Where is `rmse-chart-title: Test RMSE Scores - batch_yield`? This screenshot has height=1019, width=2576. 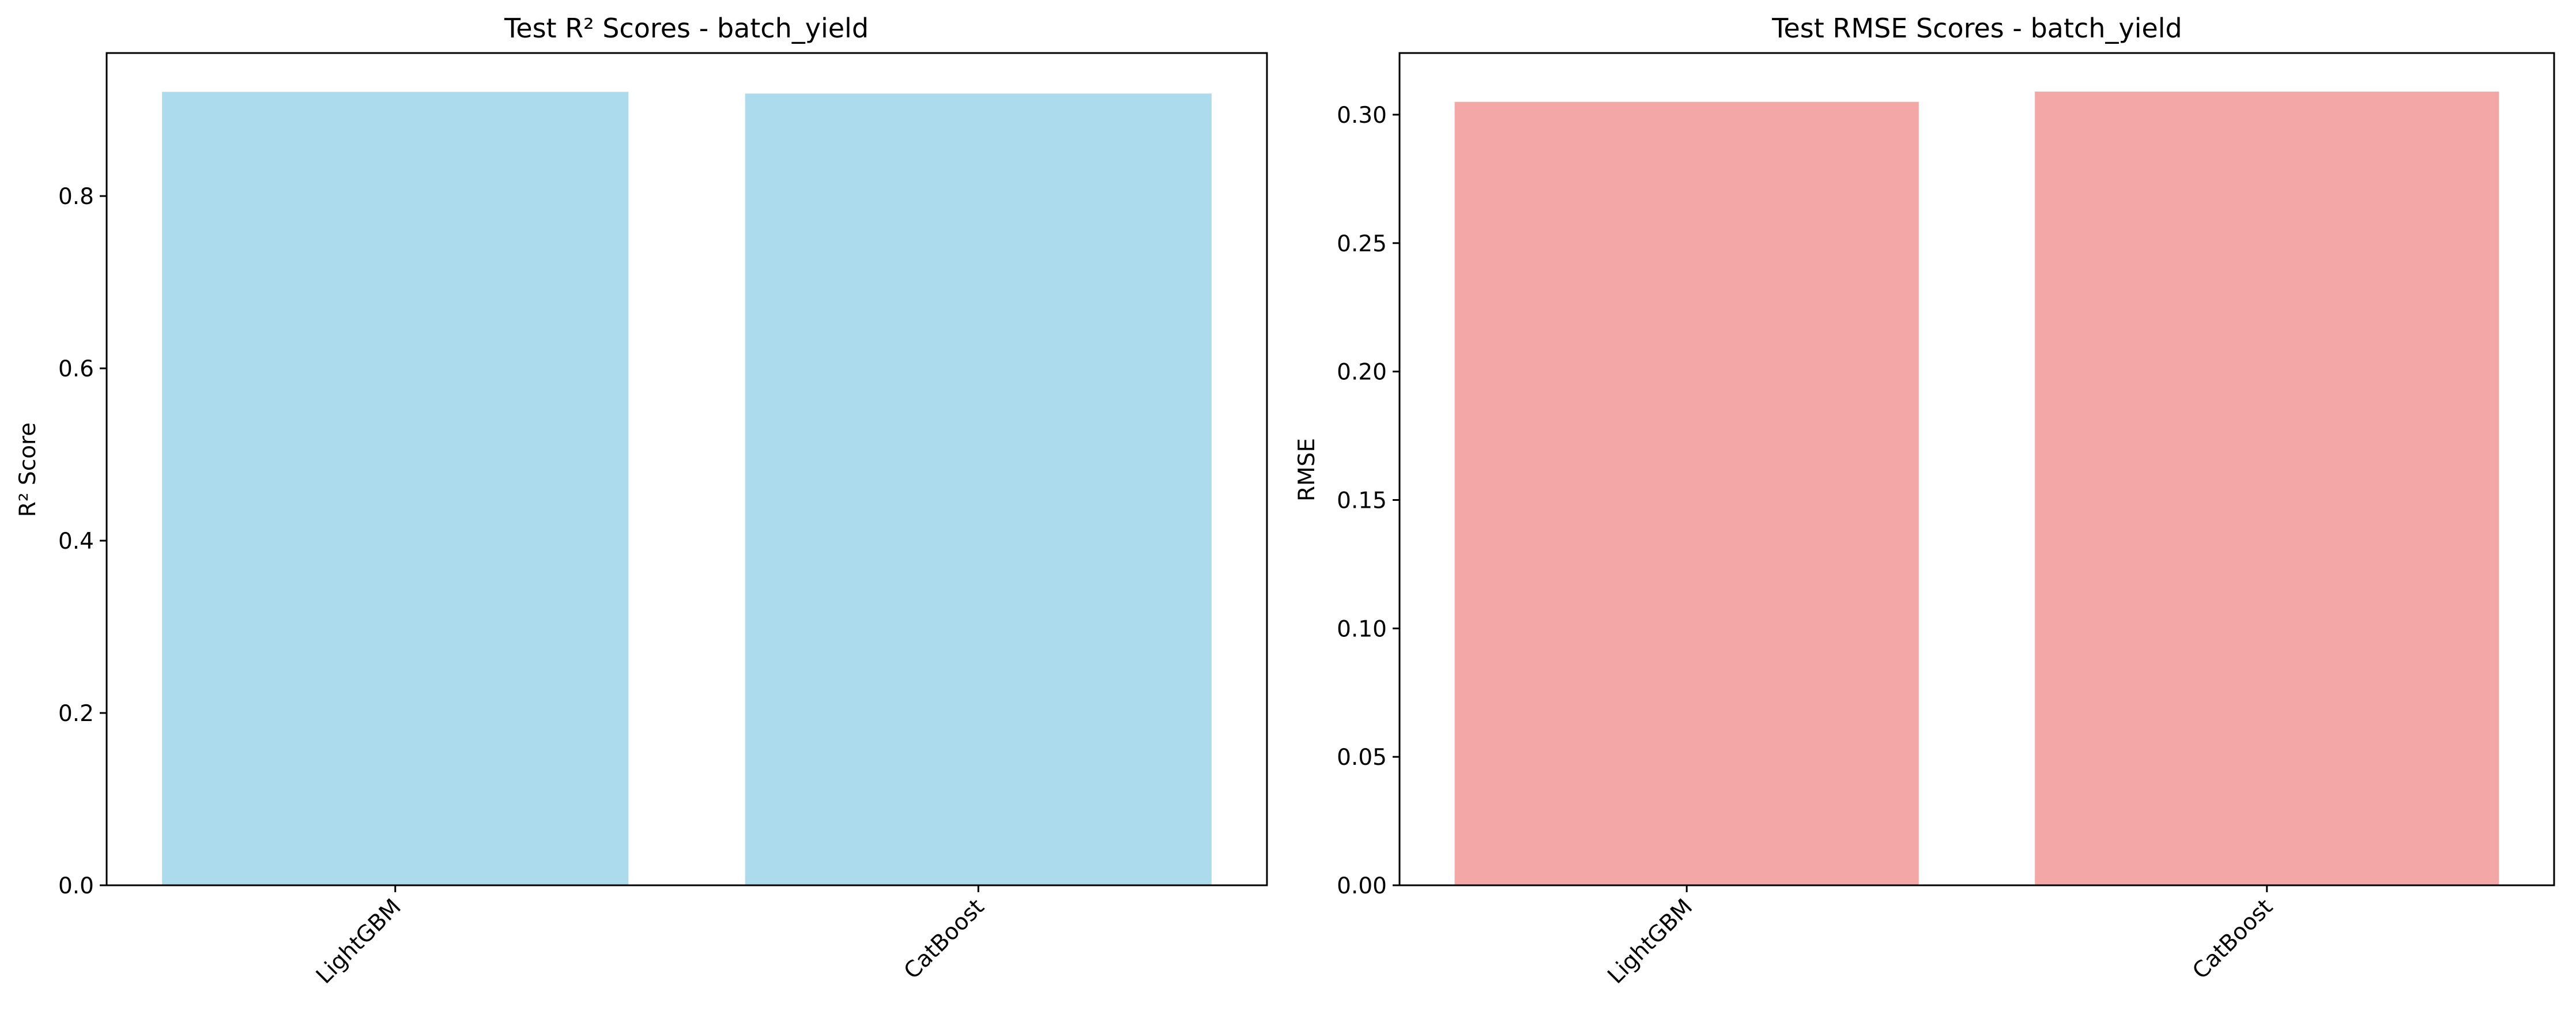 rmse-chart-title: Test RMSE Scores - batch_yield is located at coordinates (1976, 28).